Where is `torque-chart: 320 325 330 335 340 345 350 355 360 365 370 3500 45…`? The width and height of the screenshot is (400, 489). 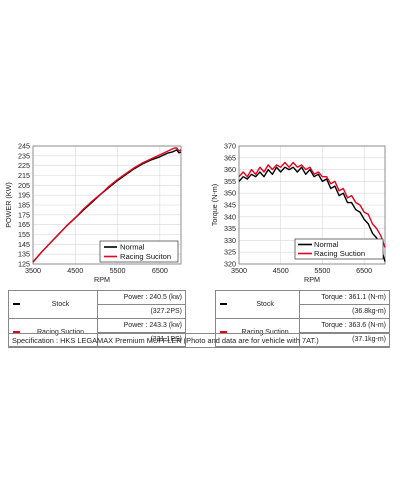 torque-chart: 320 325 330 335 340 345 350 355 360 365 370 3500 45… is located at coordinates (298, 213).